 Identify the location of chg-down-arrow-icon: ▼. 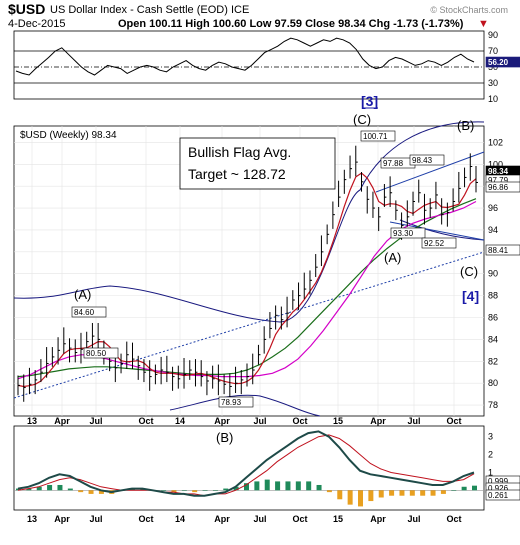
(483, 24).